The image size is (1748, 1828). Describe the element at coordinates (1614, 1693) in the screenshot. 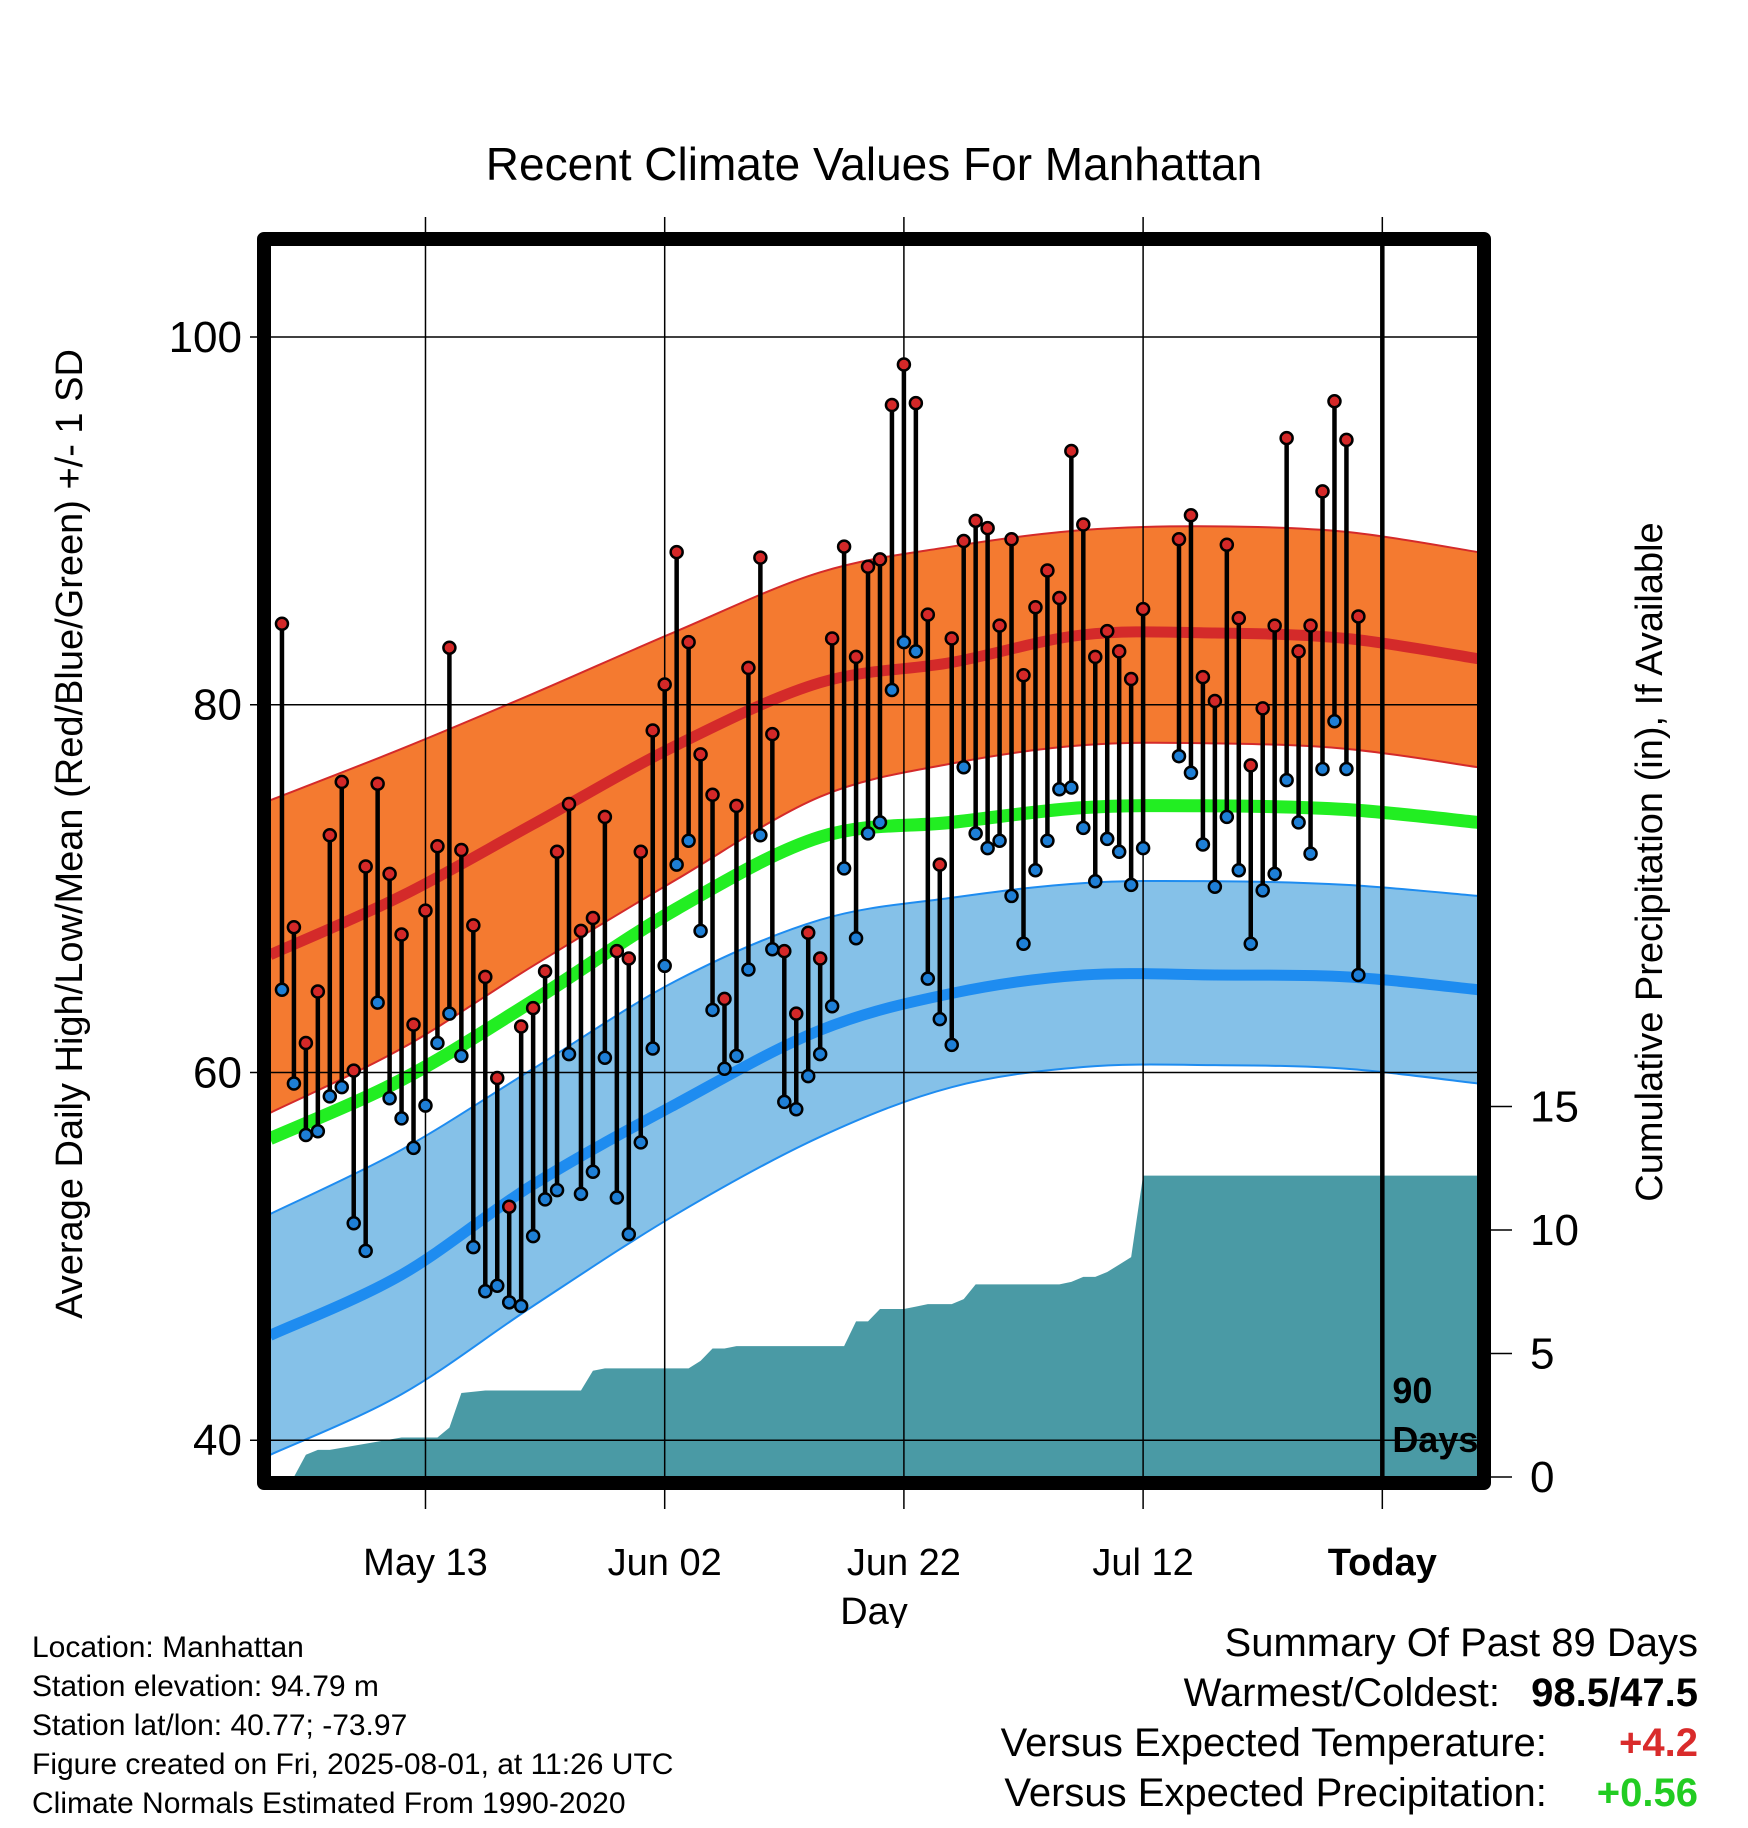

I see `warmest-coldest-value: 98.5/47.5` at that location.